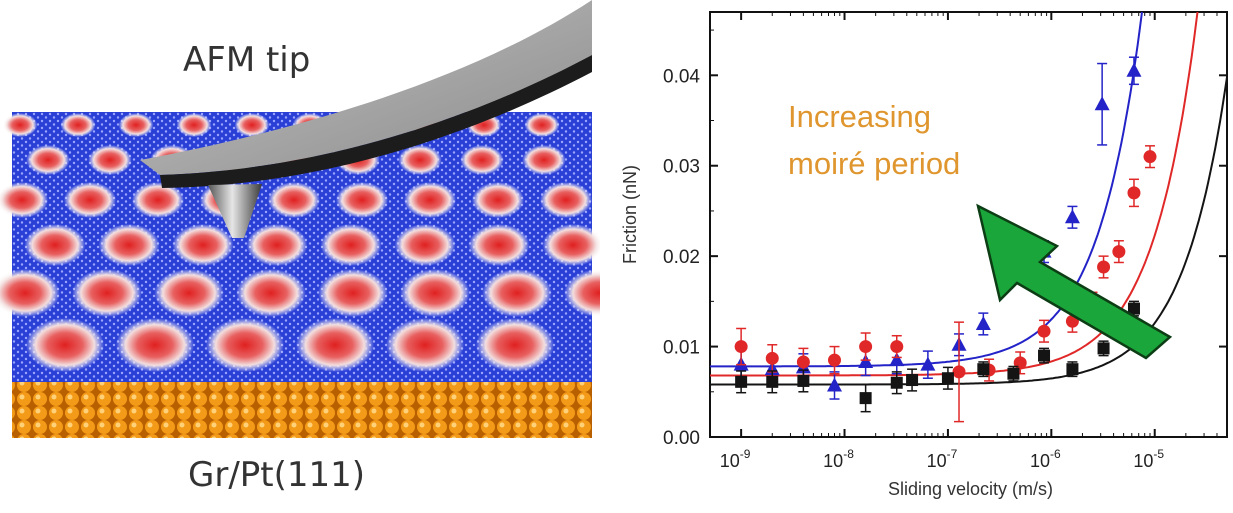 Image resolution: width=1233 pixels, height=513 pixels. What do you see at coordinates (681, 348) in the screenshot?
I see `y-tick-label: 0.01` at bounding box center [681, 348].